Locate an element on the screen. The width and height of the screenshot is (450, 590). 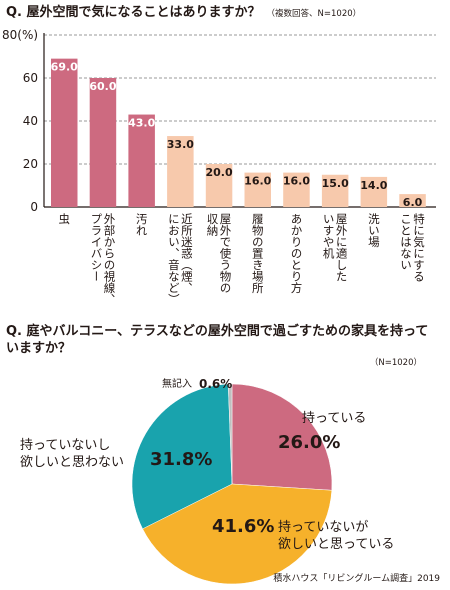
bar-chart-subtitle: （複数回答、N=1020） is located at coordinates (314, 14).